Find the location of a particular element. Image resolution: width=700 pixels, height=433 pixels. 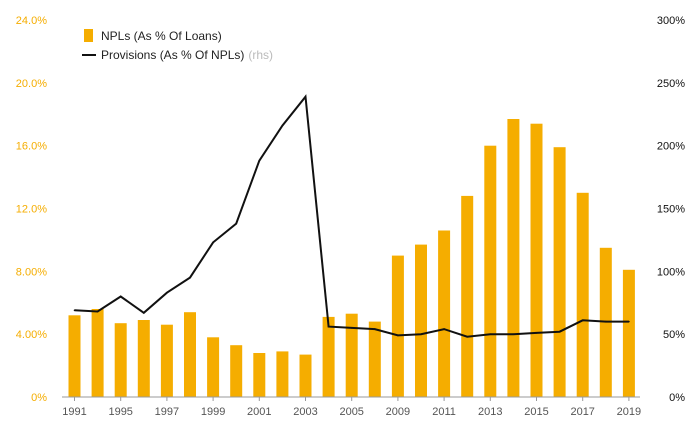

provisions-point-1991 is located at coordinates (74, 310).